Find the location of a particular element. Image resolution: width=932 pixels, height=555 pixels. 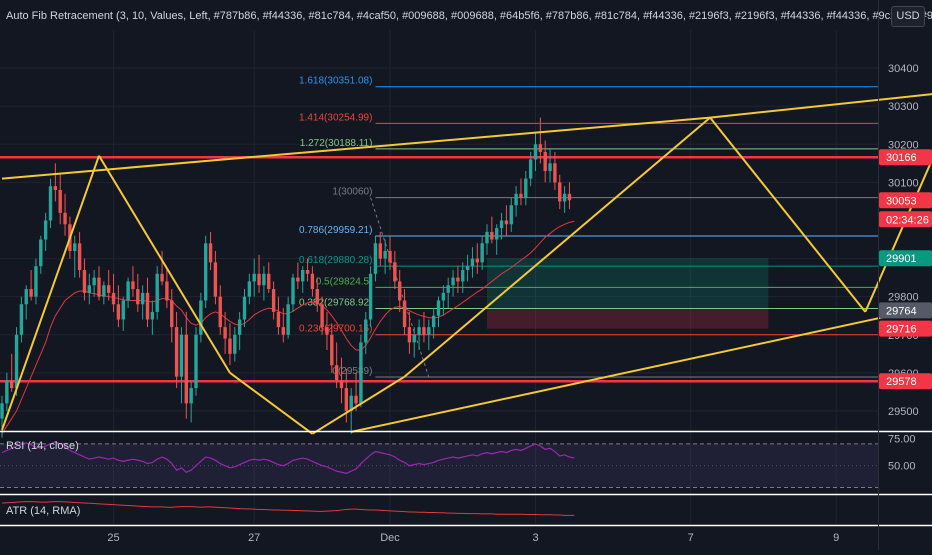

time-axis: 2527Dec37915:00 is located at coordinates (519, 538).